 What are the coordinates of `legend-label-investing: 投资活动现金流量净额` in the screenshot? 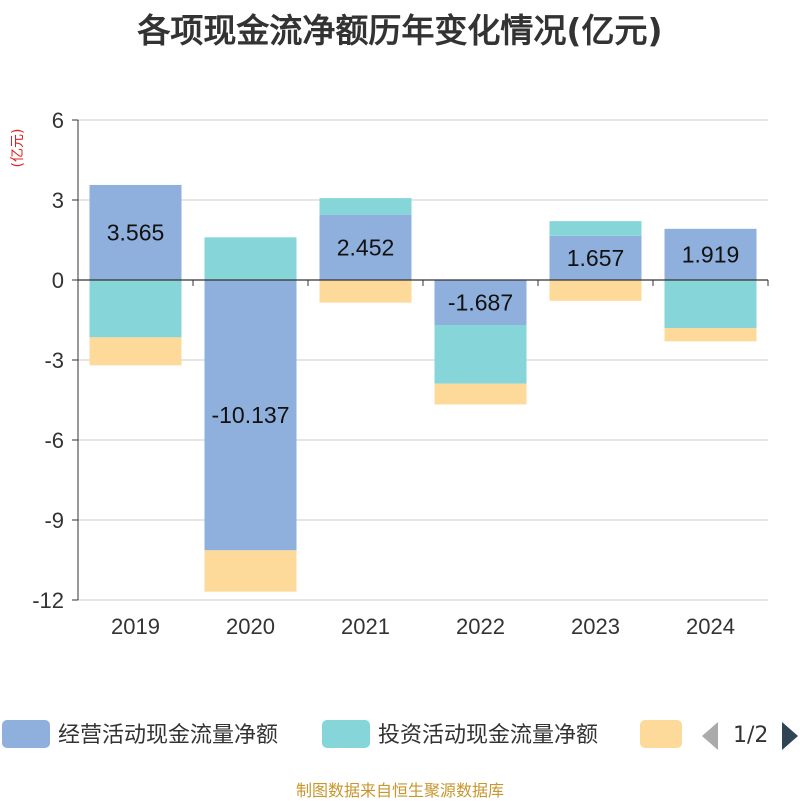 It's located at (488, 735).